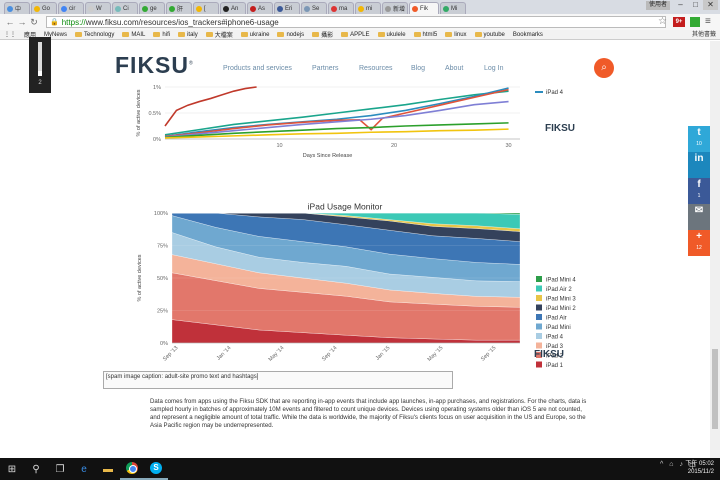 Image resolution: width=720 pixels, height=480 pixels. I want to click on bookmark-item: ukraine, so click(254, 35).